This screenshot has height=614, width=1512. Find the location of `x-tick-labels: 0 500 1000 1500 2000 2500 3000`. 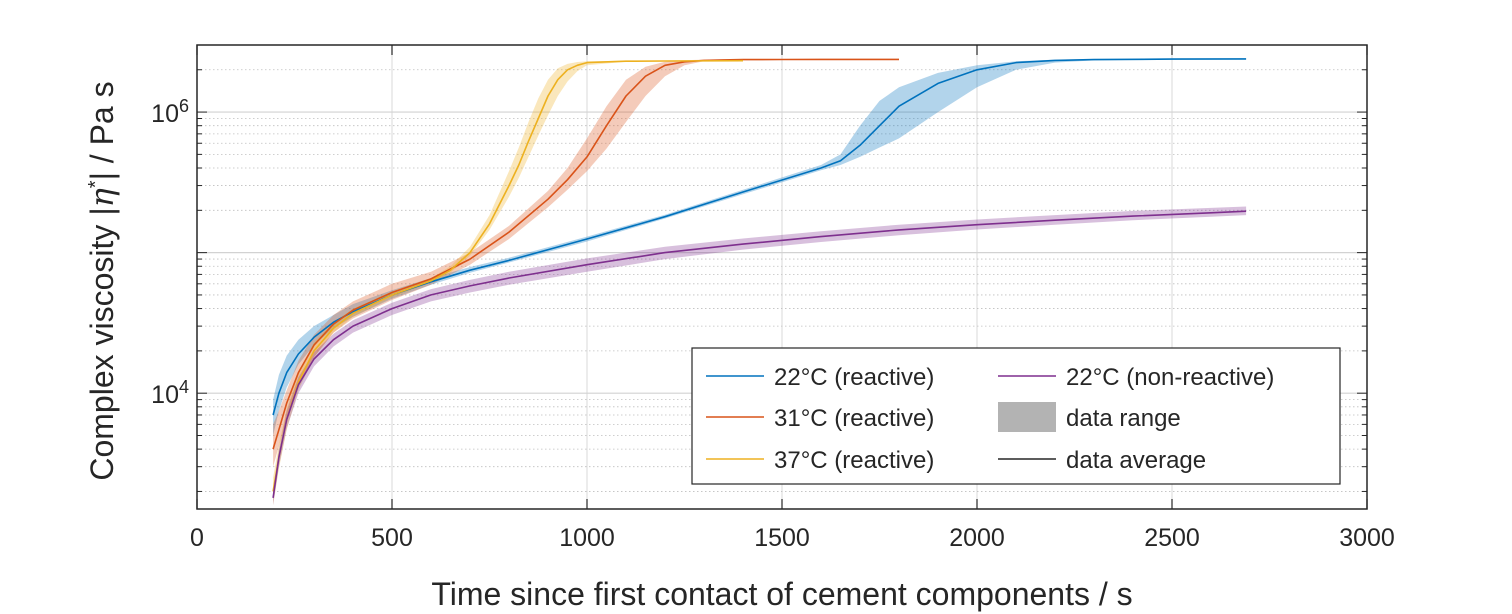

x-tick-labels: 0 500 1000 1500 2000 2500 3000 is located at coordinates (792, 538).